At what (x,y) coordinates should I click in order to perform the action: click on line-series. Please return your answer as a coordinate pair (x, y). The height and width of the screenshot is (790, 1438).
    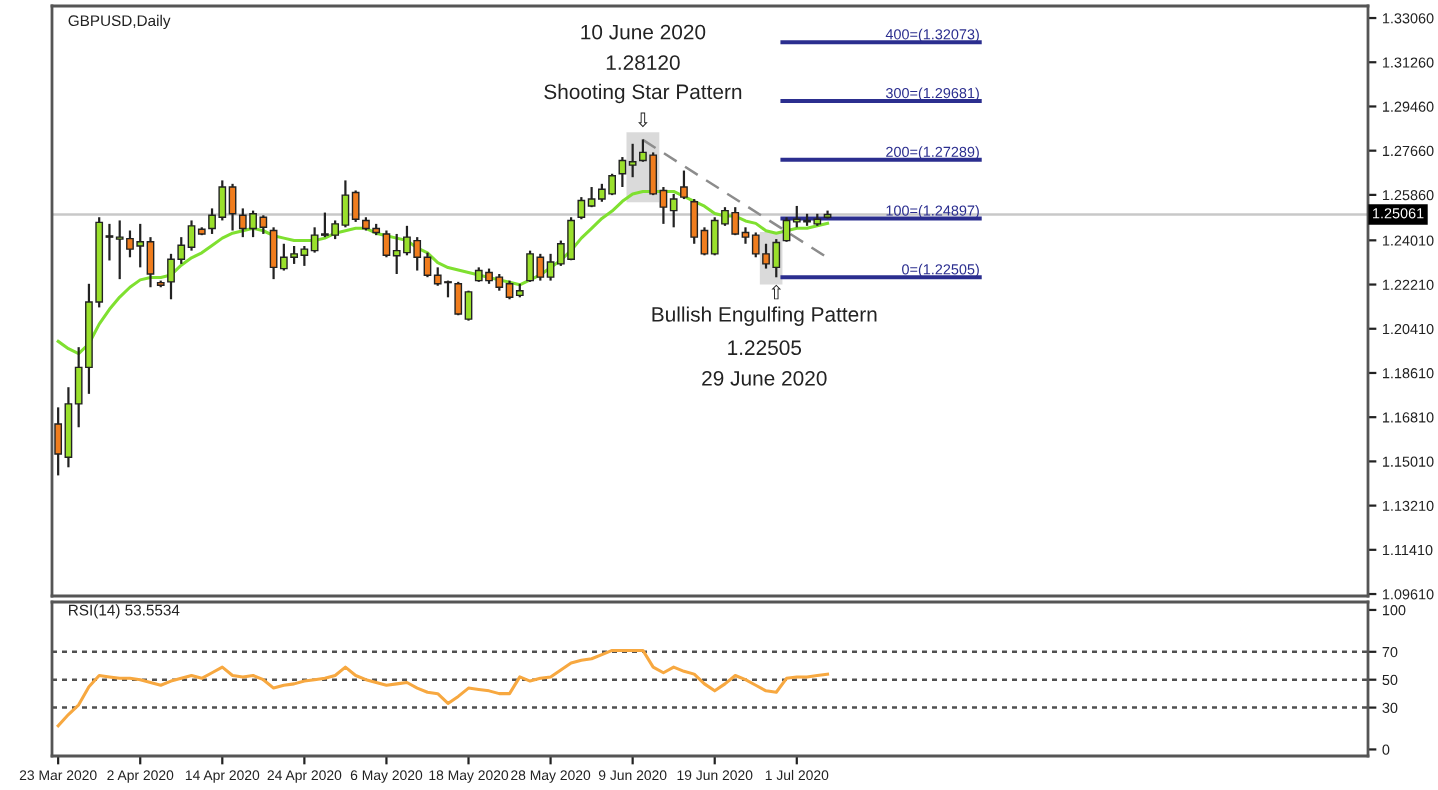
    Looking at the image, I should click on (443, 688).